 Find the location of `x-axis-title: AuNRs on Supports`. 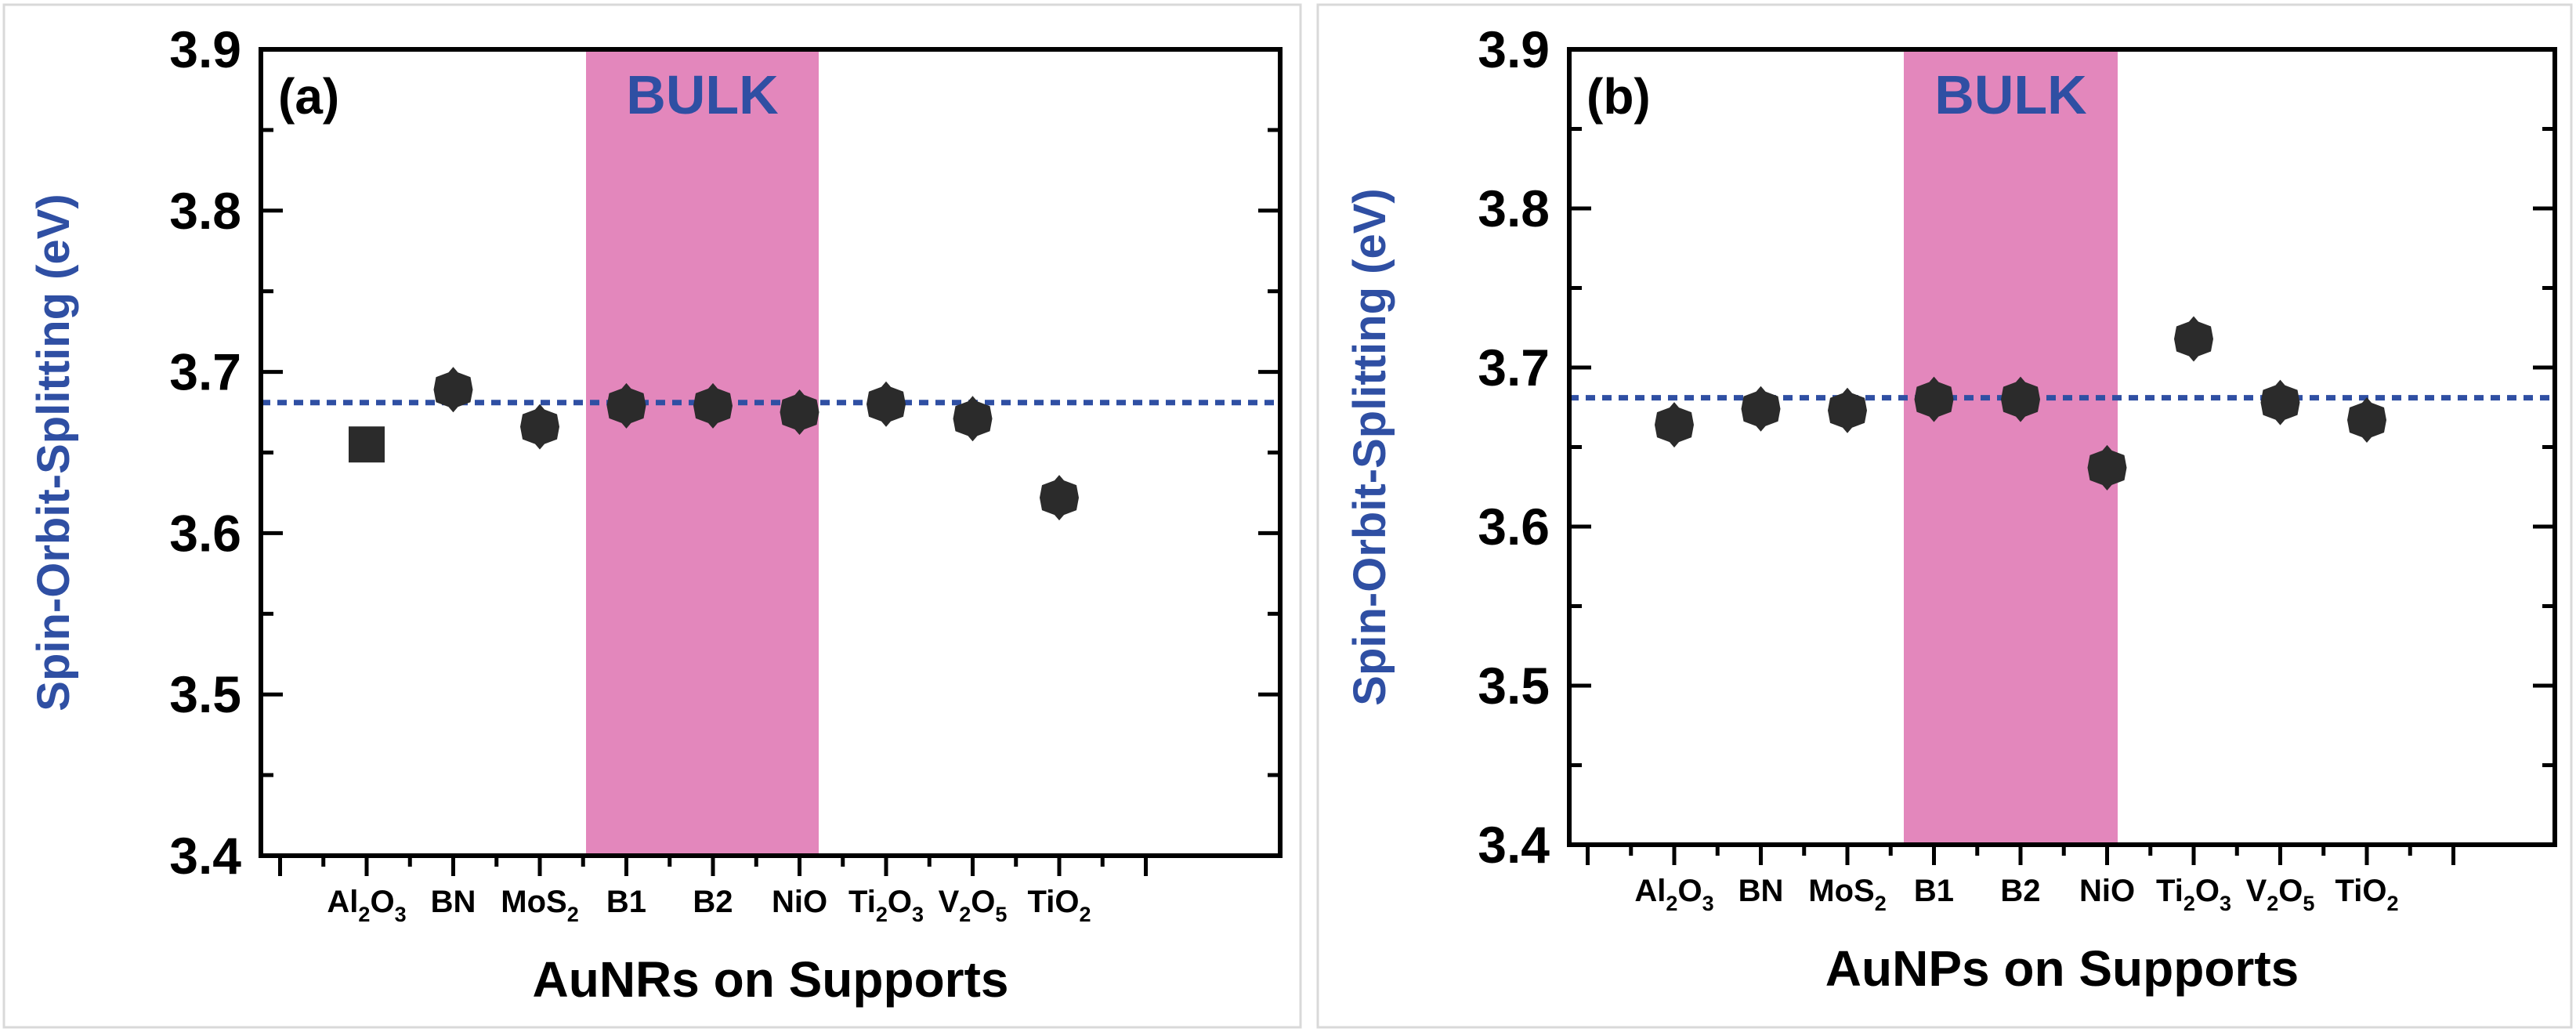

x-axis-title: AuNRs on Supports is located at coordinates (771, 979).